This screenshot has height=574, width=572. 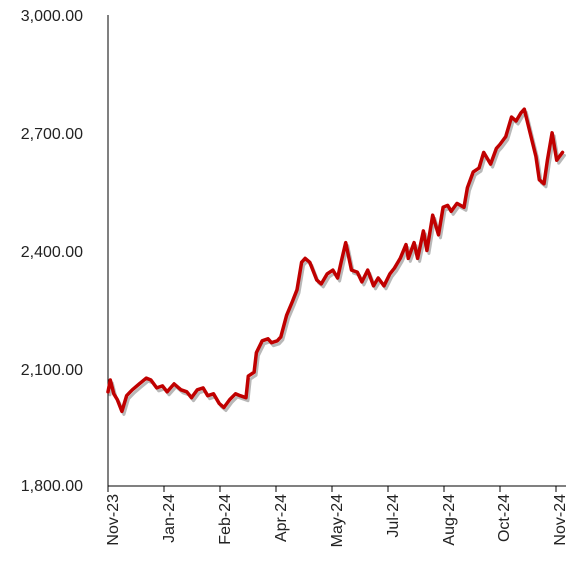 What do you see at coordinates (393, 516) in the screenshot?
I see `x-tick-label: Jul-24` at bounding box center [393, 516].